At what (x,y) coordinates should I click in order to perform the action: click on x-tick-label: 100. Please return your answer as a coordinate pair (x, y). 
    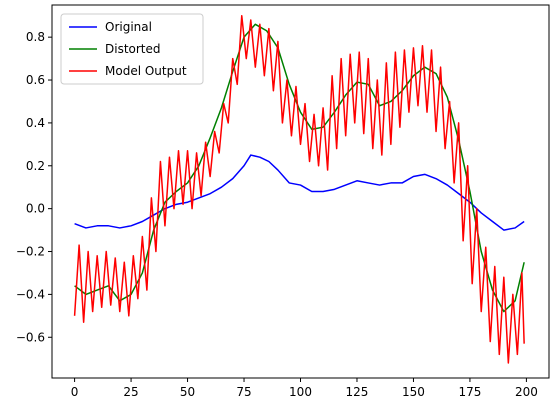
    Looking at the image, I should click on (300, 392).